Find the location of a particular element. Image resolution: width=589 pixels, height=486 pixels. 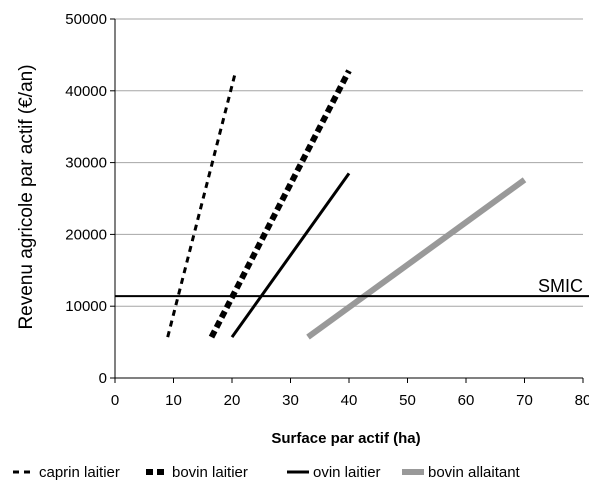

x-tick-label: 40 is located at coordinates (349, 400).